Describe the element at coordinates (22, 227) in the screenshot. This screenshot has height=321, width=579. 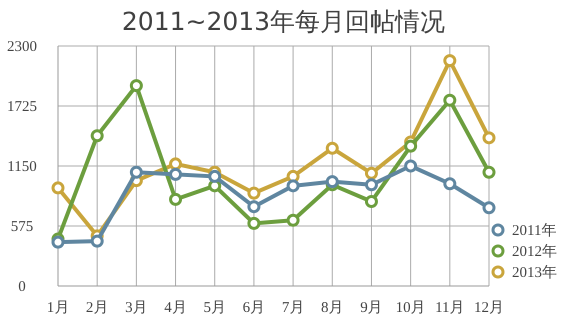
I see `ytick: 575` at that location.